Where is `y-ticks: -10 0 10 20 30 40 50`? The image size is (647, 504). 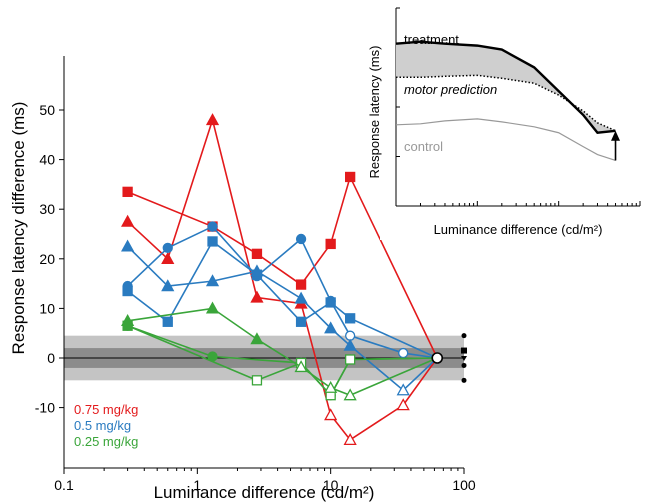
y-ticks: -10 0 10 20 30 40 50 is located at coordinates (49, 259).